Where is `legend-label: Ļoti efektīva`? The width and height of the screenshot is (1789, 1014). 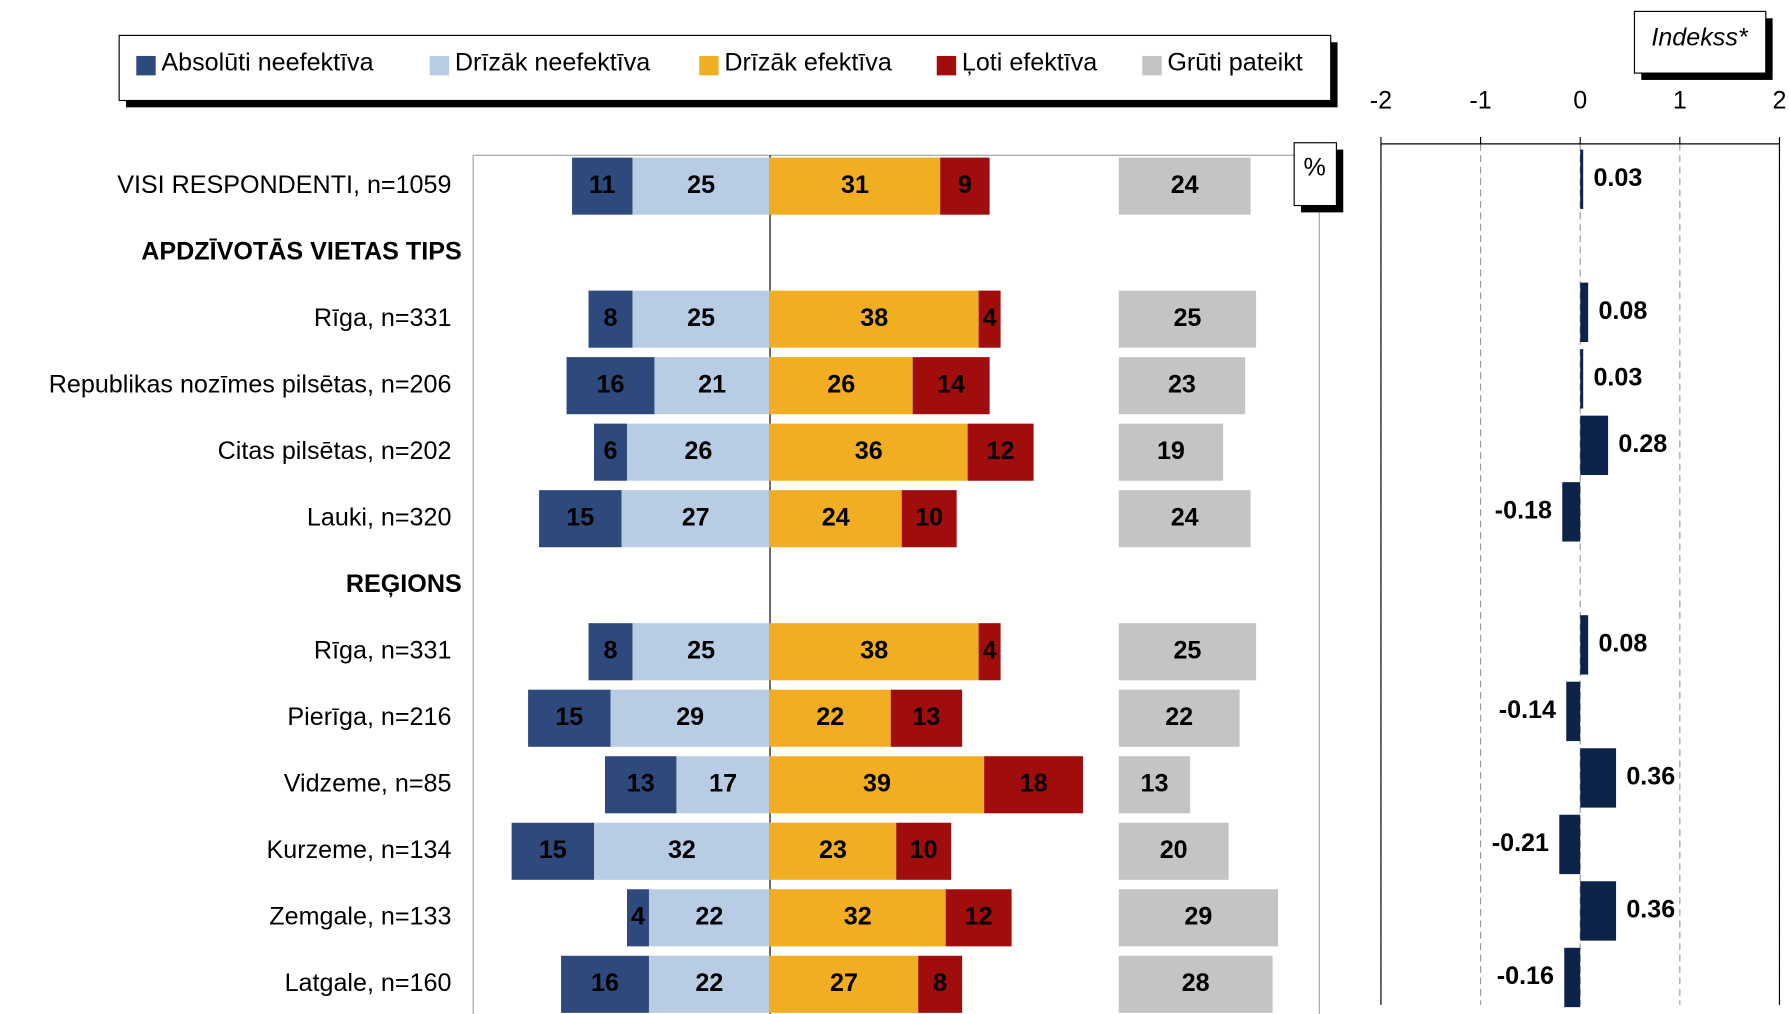 legend-label: Ļoti efektīva is located at coordinates (1029, 63).